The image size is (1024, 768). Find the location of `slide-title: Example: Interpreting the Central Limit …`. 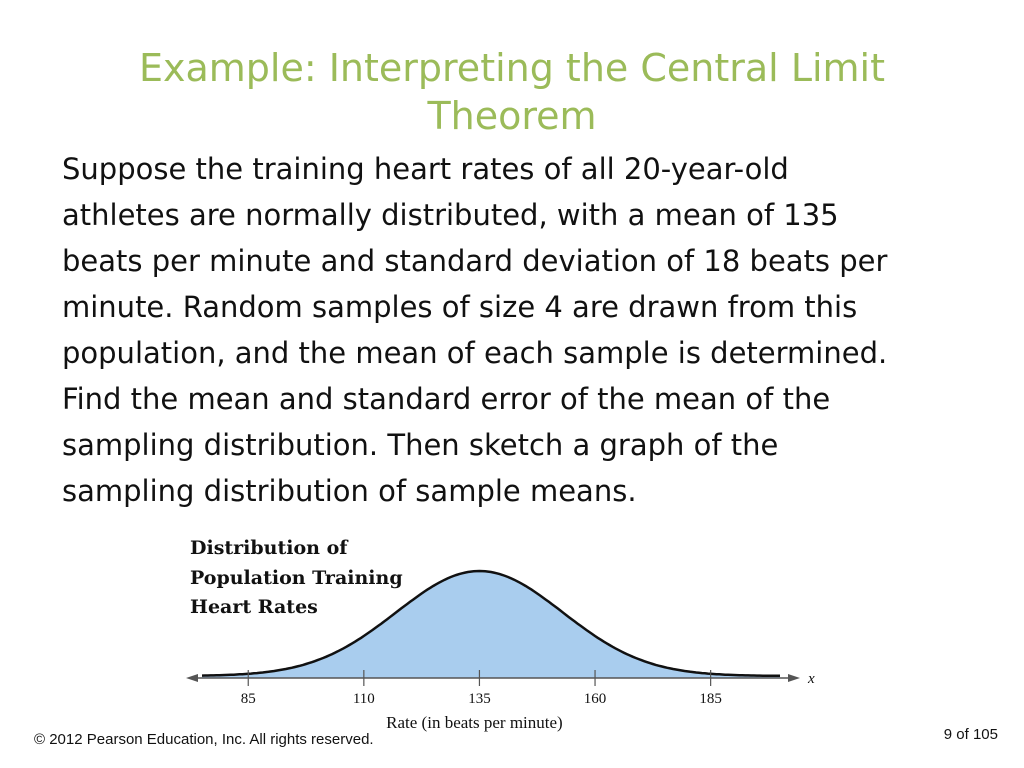

slide-title: Example: Interpreting the Central Limit … is located at coordinates (512, 92).